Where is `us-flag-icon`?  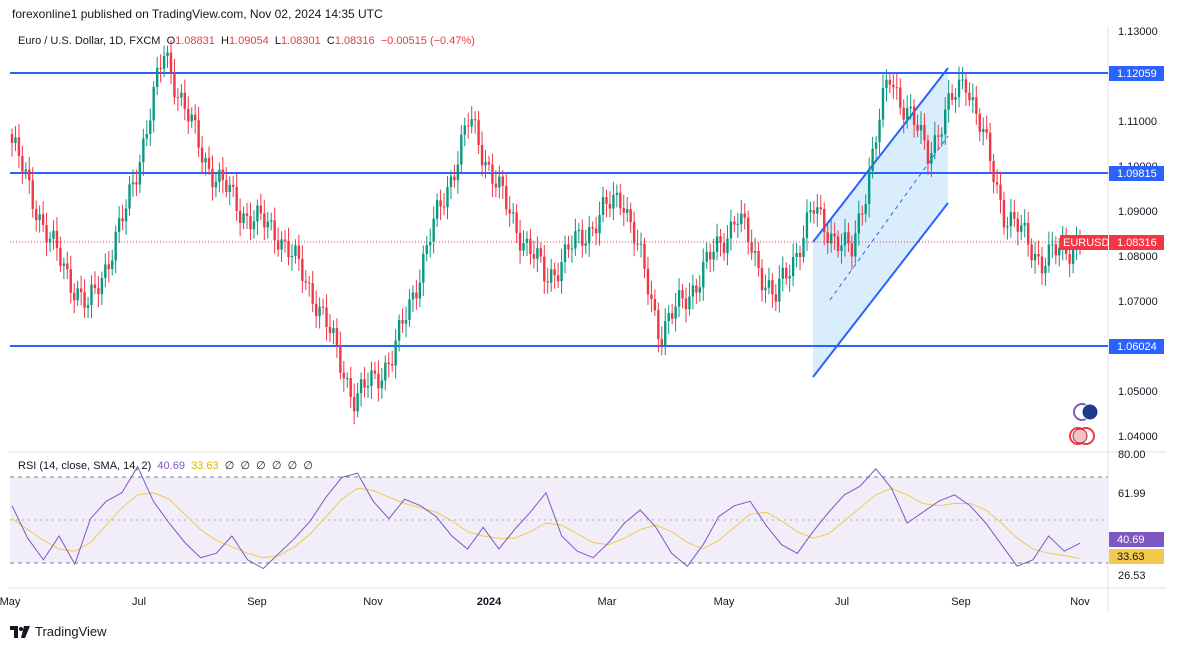
us-flag-icon is located at coordinates (1080, 436).